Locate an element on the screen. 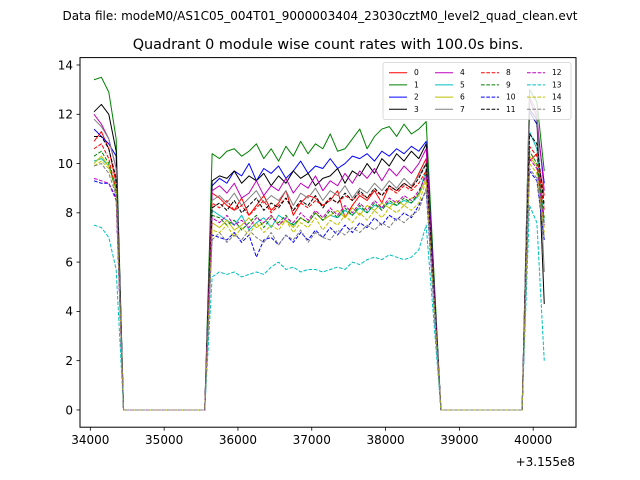 Image resolution: width=640 pixels, height=480 pixels. legend-label: 4 is located at coordinates (462, 72).